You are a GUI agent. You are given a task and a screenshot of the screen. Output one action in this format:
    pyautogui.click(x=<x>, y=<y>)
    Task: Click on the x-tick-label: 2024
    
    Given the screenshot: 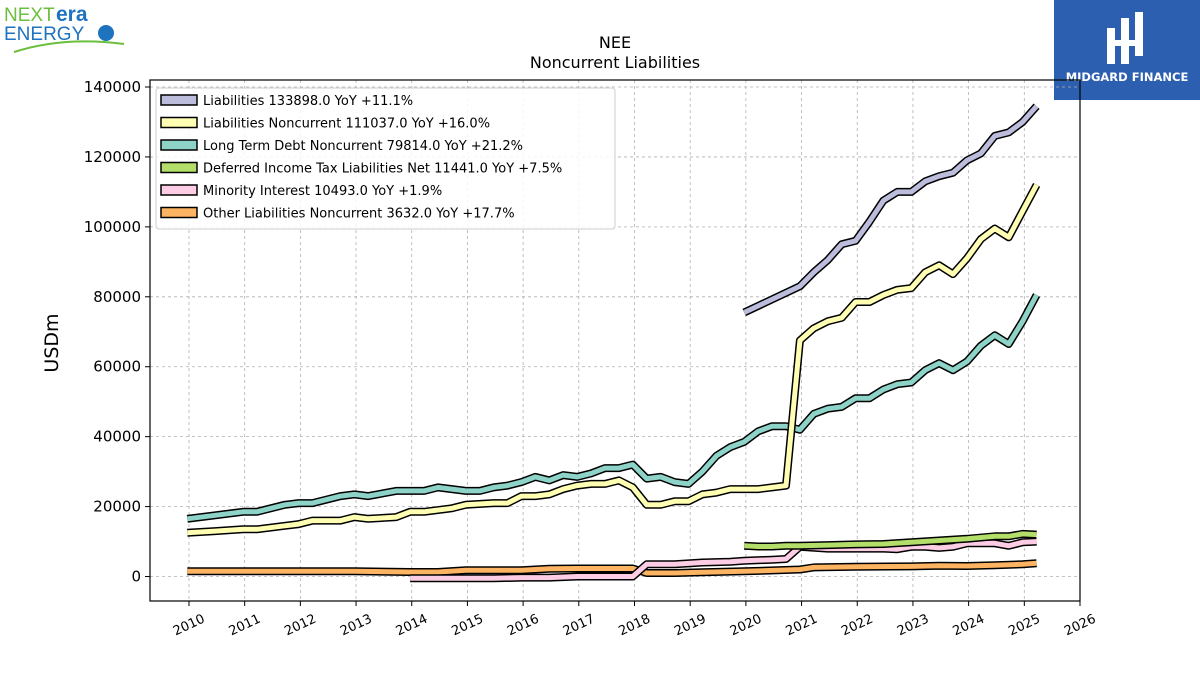 What is the action you would take?
    pyautogui.click(x=969, y=626)
    